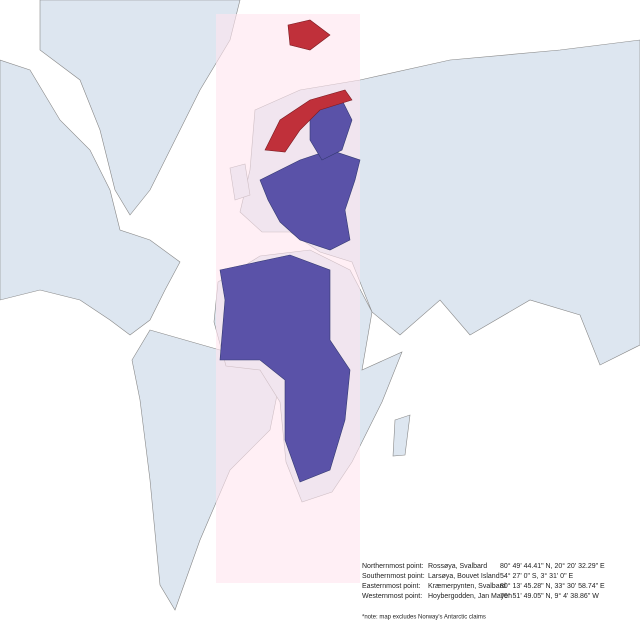 This screenshot has height=622, width=640. Describe the element at coordinates (393, 566) in the screenshot. I see `point-label: Northernmost point:` at that location.